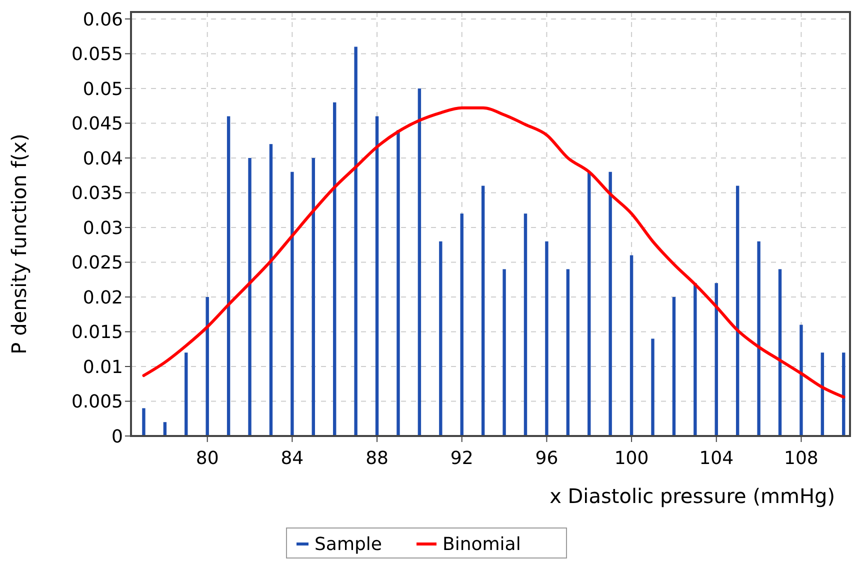  What do you see at coordinates (546, 458) in the screenshot?
I see `x-tick-label: 96` at bounding box center [546, 458].